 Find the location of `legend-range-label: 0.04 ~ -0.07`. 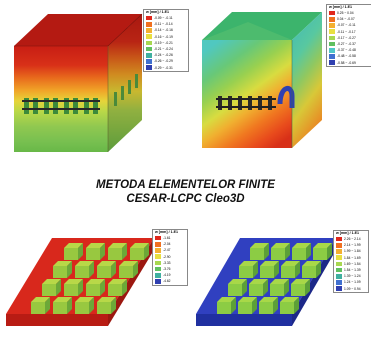

legend-range-label: 0.04 ~ -0.07 is located at coordinates (346, 19).